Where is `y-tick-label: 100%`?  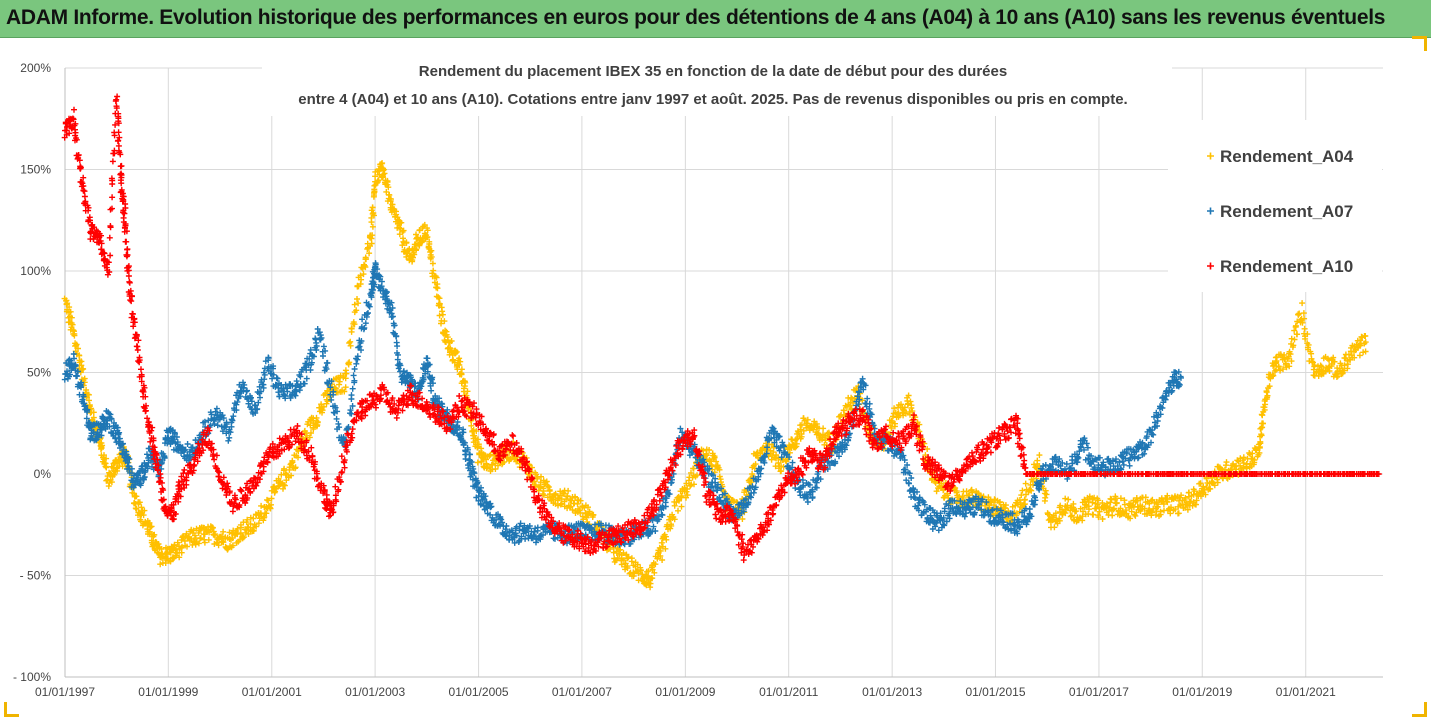 y-tick-label: 100% is located at coordinates (35, 271).